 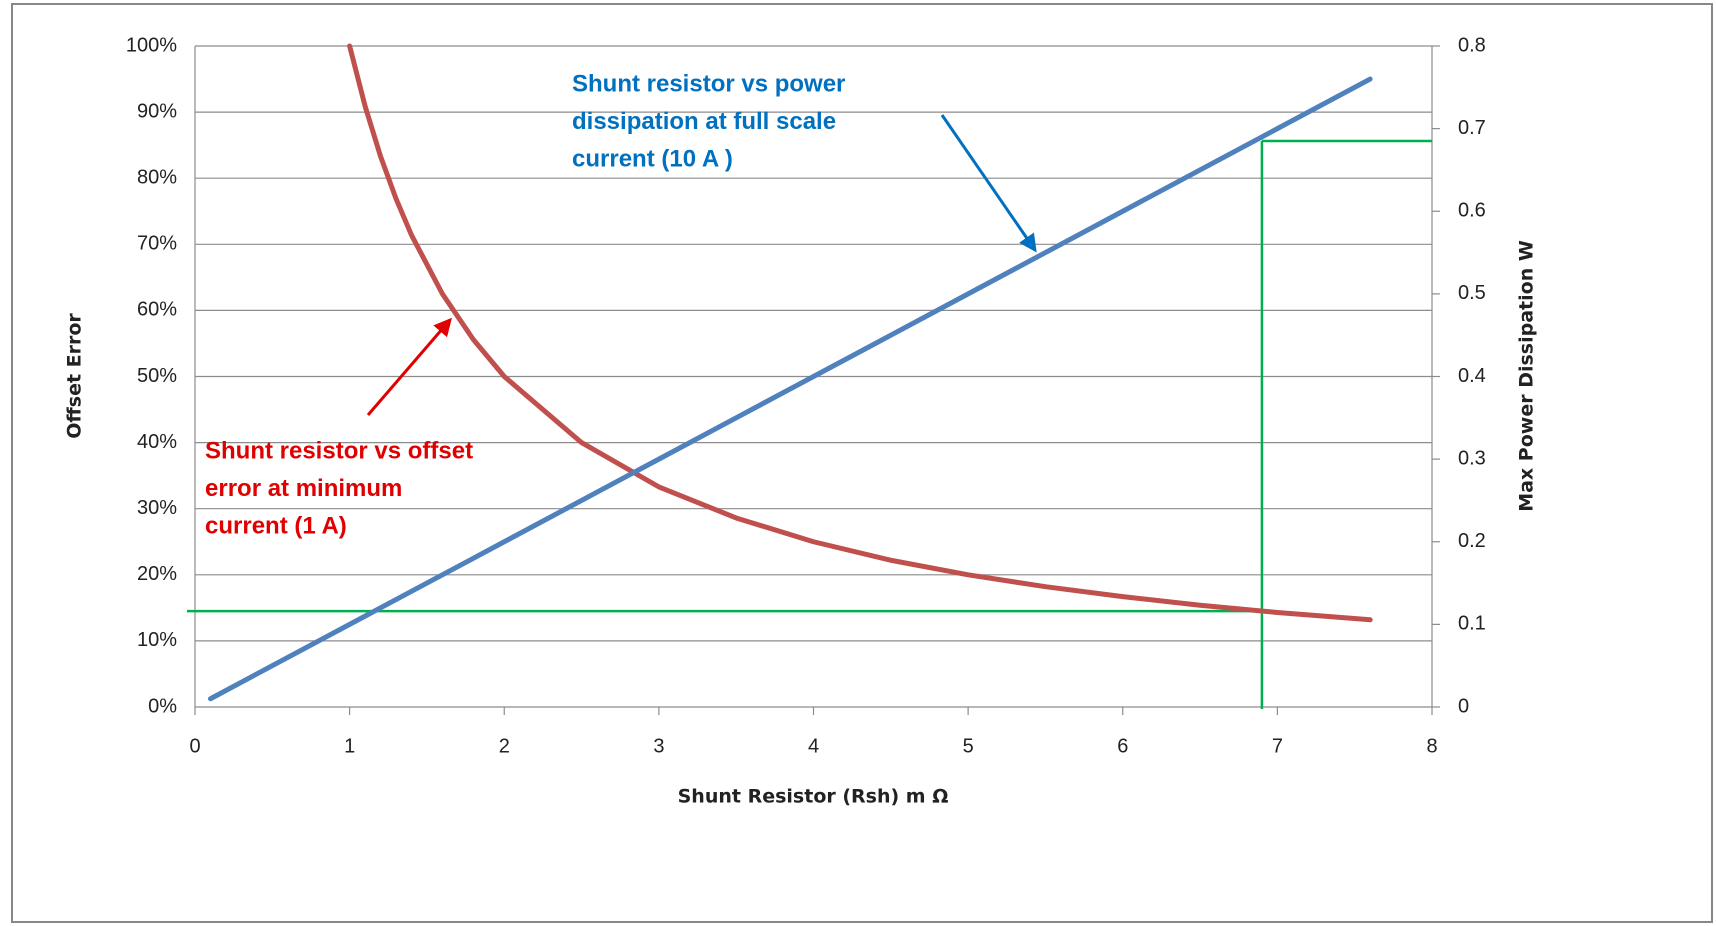 I want to click on y2-tick-label: 0.5, so click(x=1472, y=293).